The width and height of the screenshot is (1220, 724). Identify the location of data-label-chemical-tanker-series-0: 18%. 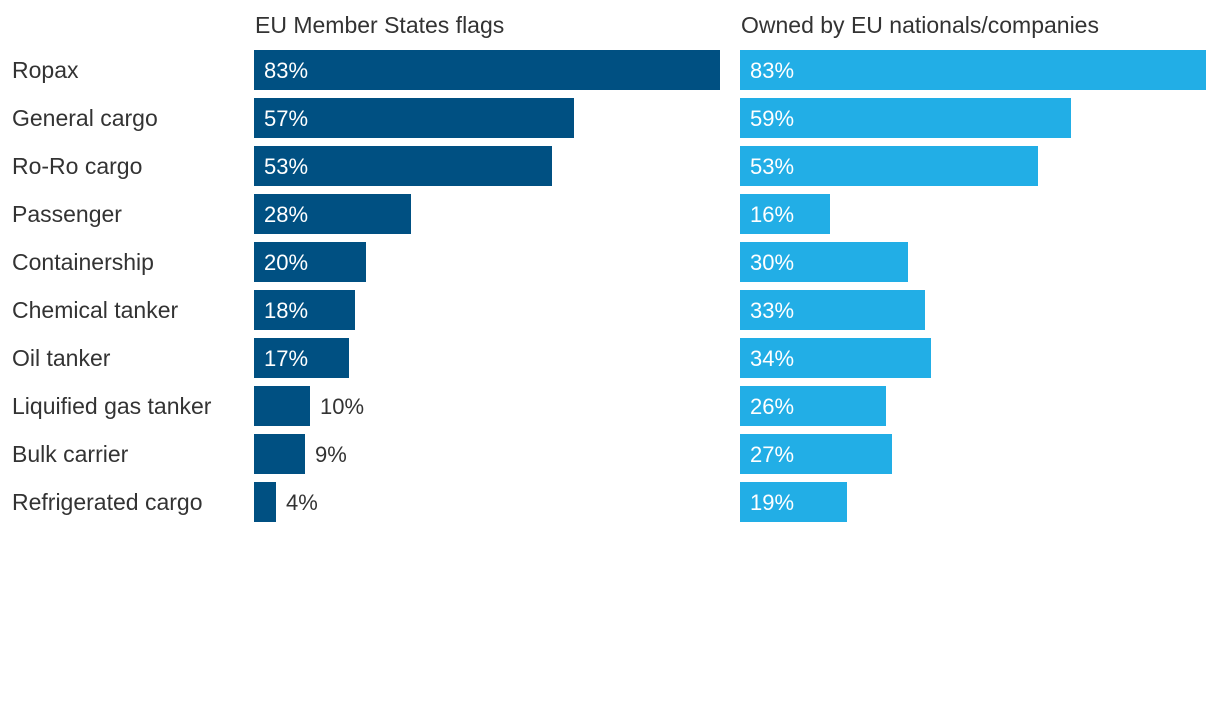
(286, 310).